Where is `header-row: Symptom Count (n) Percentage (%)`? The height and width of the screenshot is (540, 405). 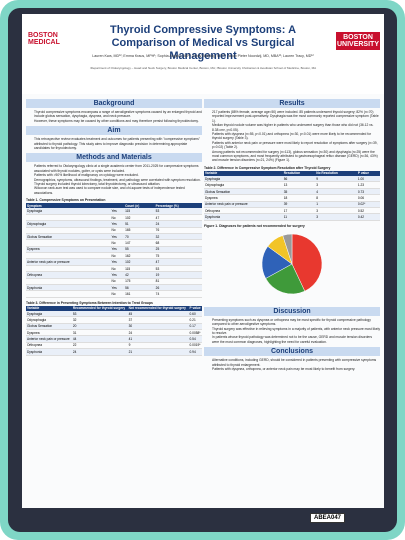 header-row: Symptom Count (n) Percentage (%) is located at coordinates (114, 206).